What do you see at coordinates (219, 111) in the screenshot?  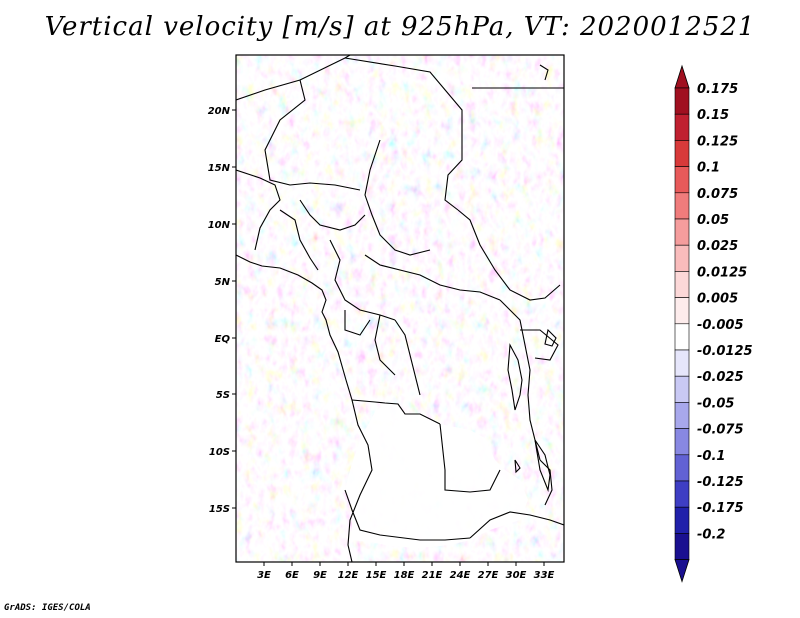 I see `lat-label: 20N` at bounding box center [219, 111].